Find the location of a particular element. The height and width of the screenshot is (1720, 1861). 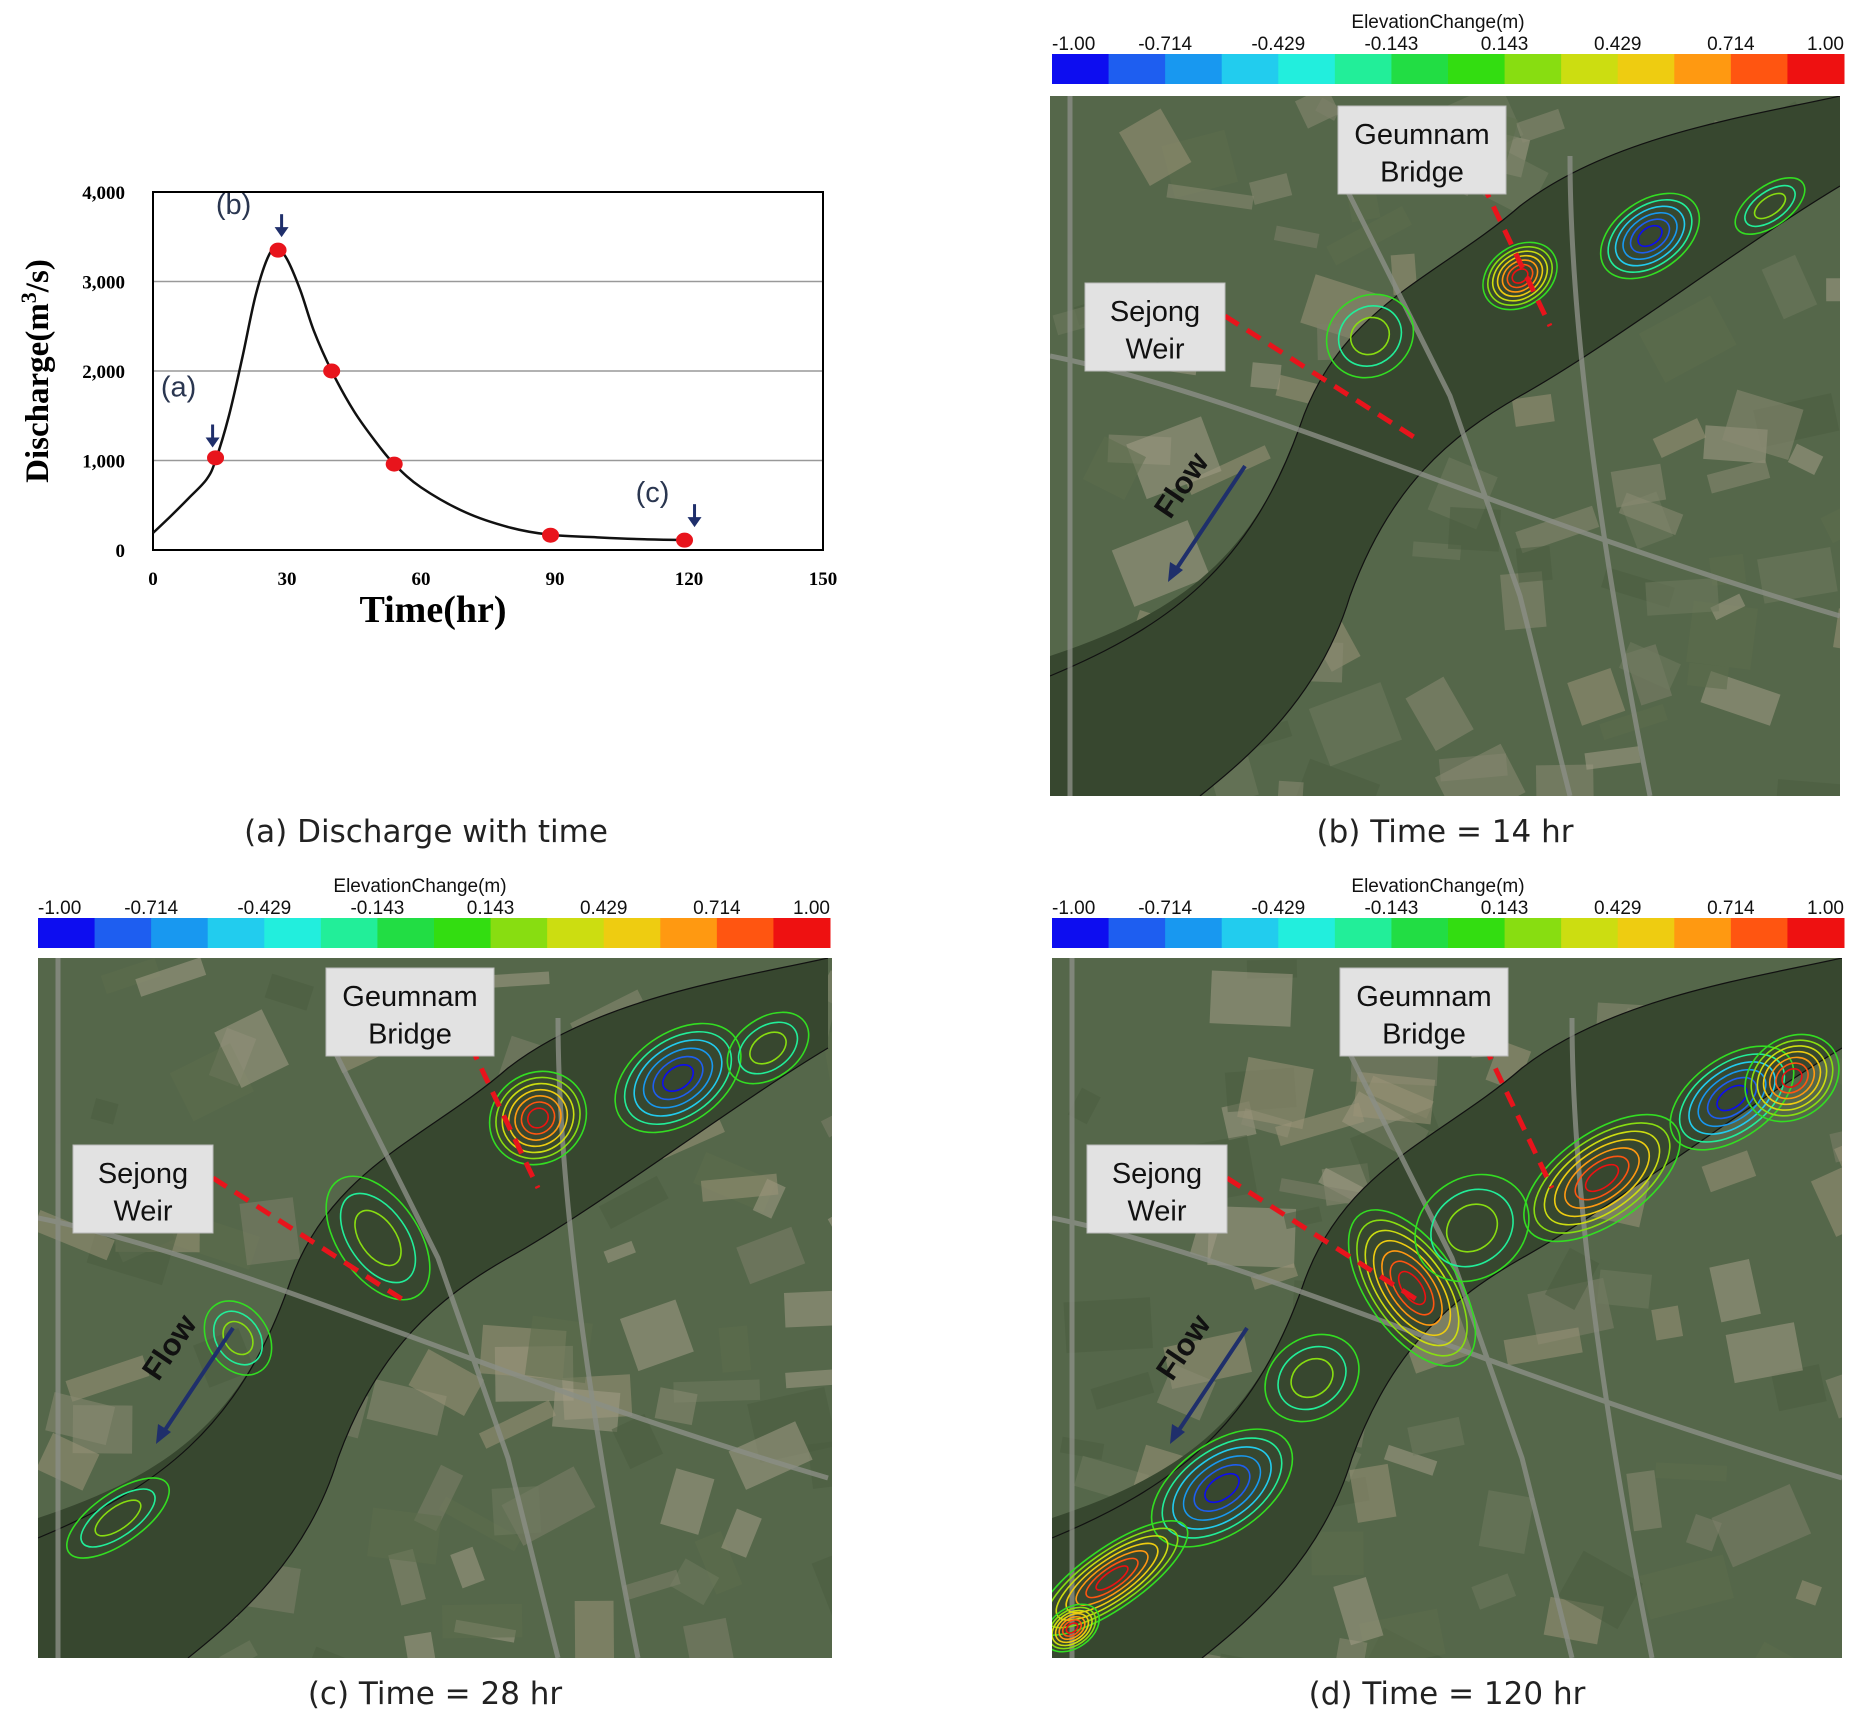

colorbar-tick-label: -0.429 is located at coordinates (1278, 44).